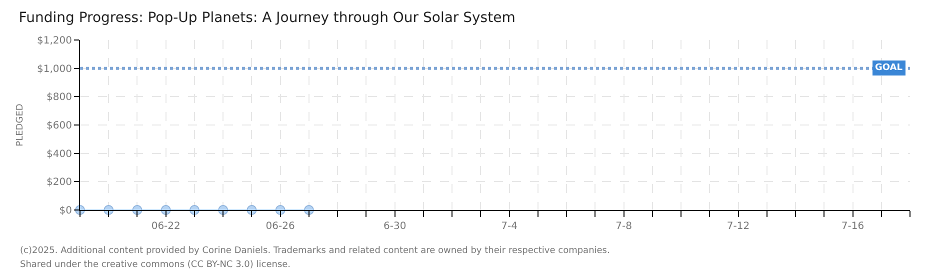 The height and width of the screenshot is (270, 940). What do you see at coordinates (59, 126) in the screenshot?
I see `y-tick-label: $600` at bounding box center [59, 126].